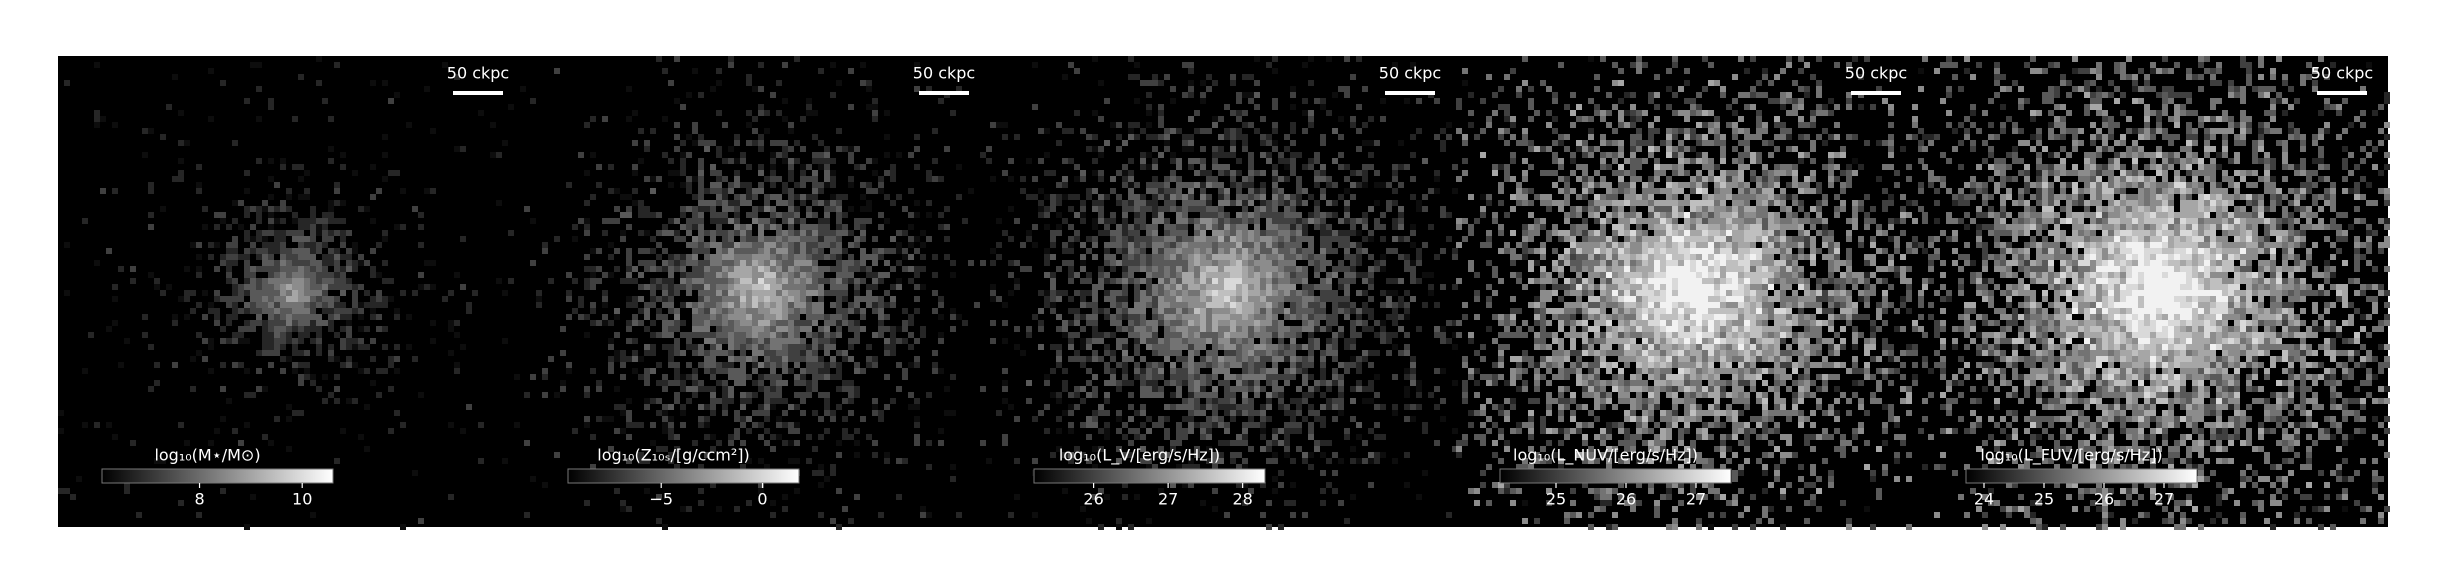  What do you see at coordinates (1139, 456) in the screenshot?
I see `colorbar-label: log₁₀(L_V/[erg/s/Hz])` at bounding box center [1139, 456].